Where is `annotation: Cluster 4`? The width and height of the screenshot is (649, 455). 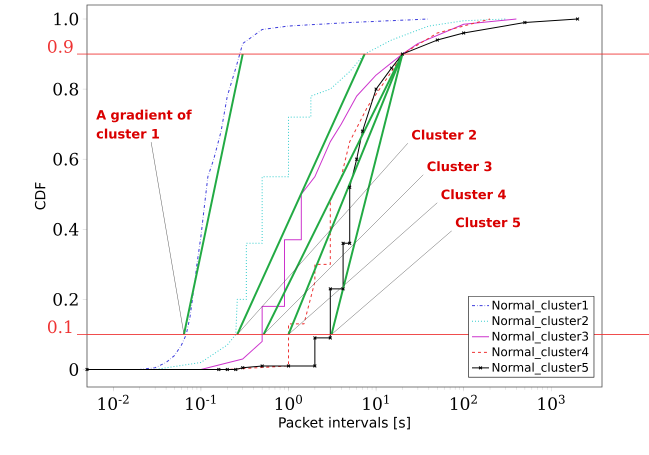 annotation: Cluster 4 is located at coordinates (473, 194).